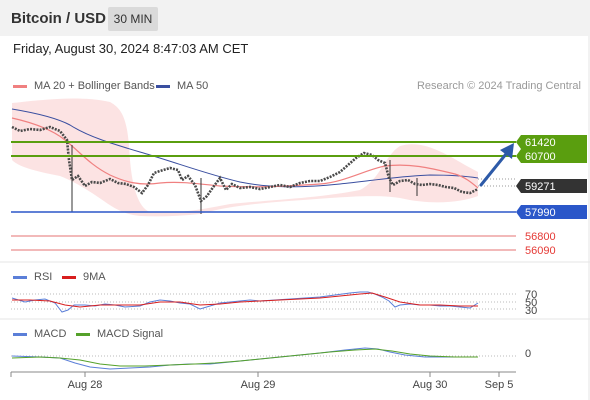 The width and height of the screenshot is (590, 400). I want to click on support-1-label: 56800, so click(540, 237).